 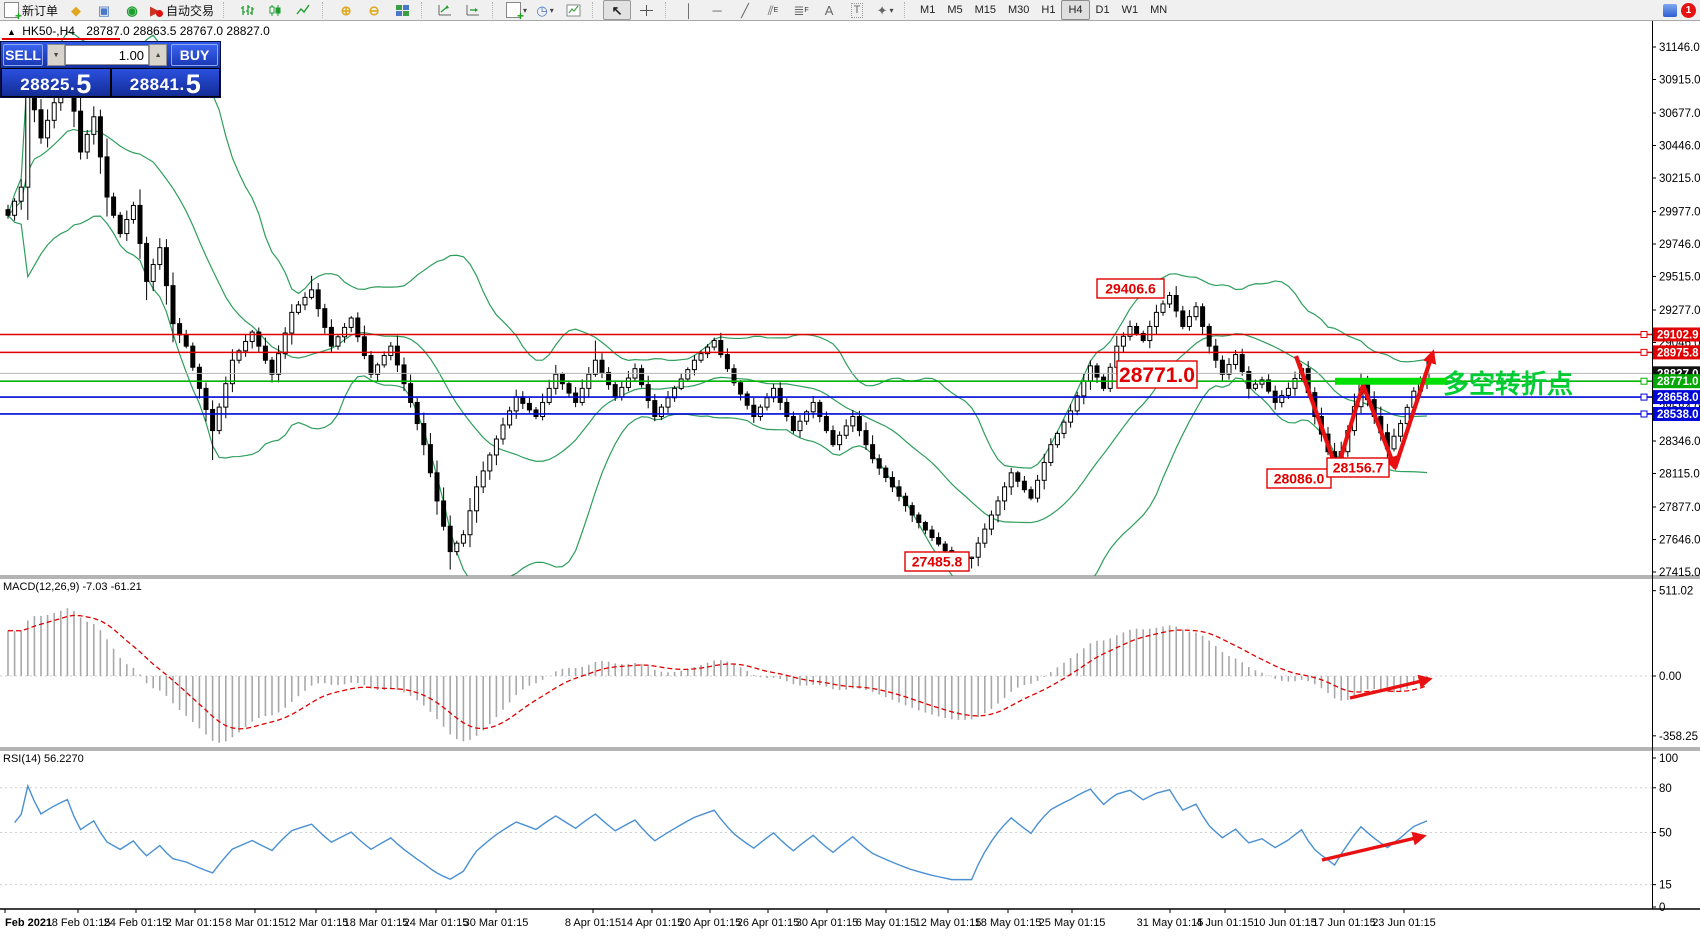 I want to click on toolbar-separator, so click(x=226, y=10).